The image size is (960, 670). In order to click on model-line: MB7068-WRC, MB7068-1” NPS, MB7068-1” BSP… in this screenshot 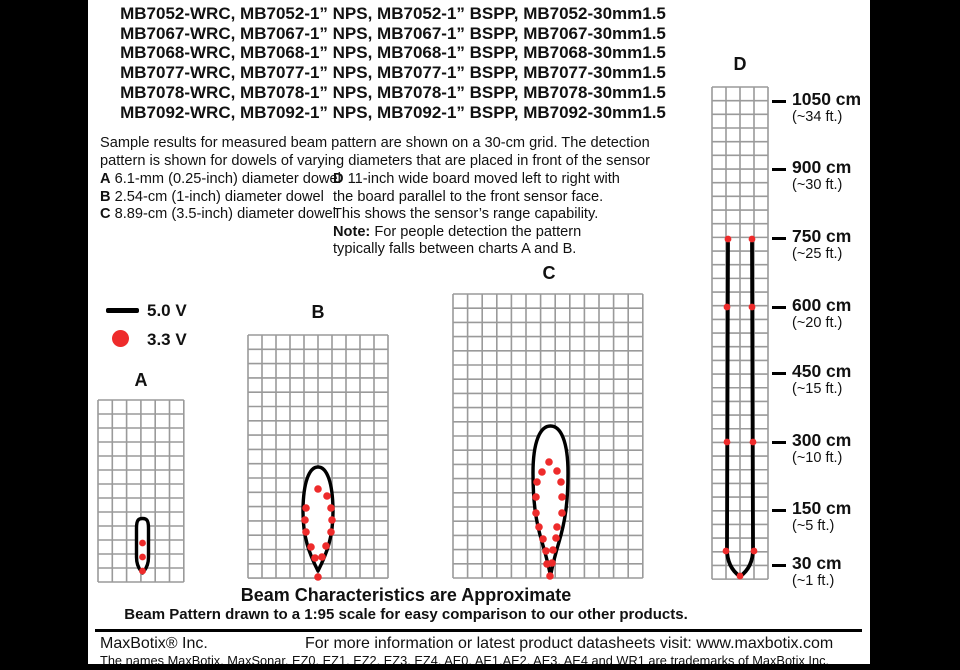, I will do `click(393, 53)`.